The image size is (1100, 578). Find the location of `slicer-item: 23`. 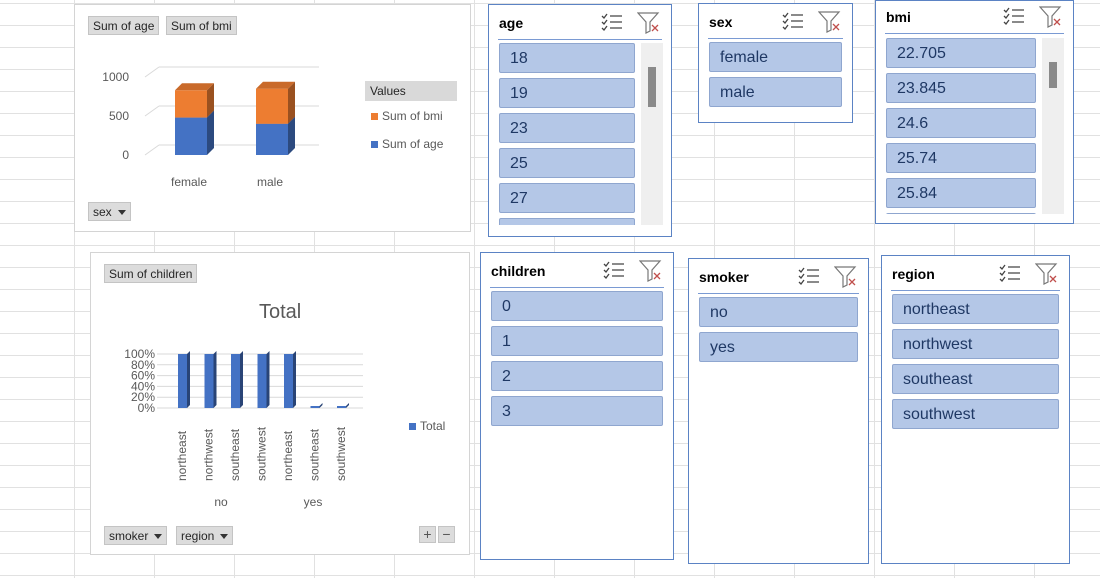

slicer-item: 23 is located at coordinates (567, 128).